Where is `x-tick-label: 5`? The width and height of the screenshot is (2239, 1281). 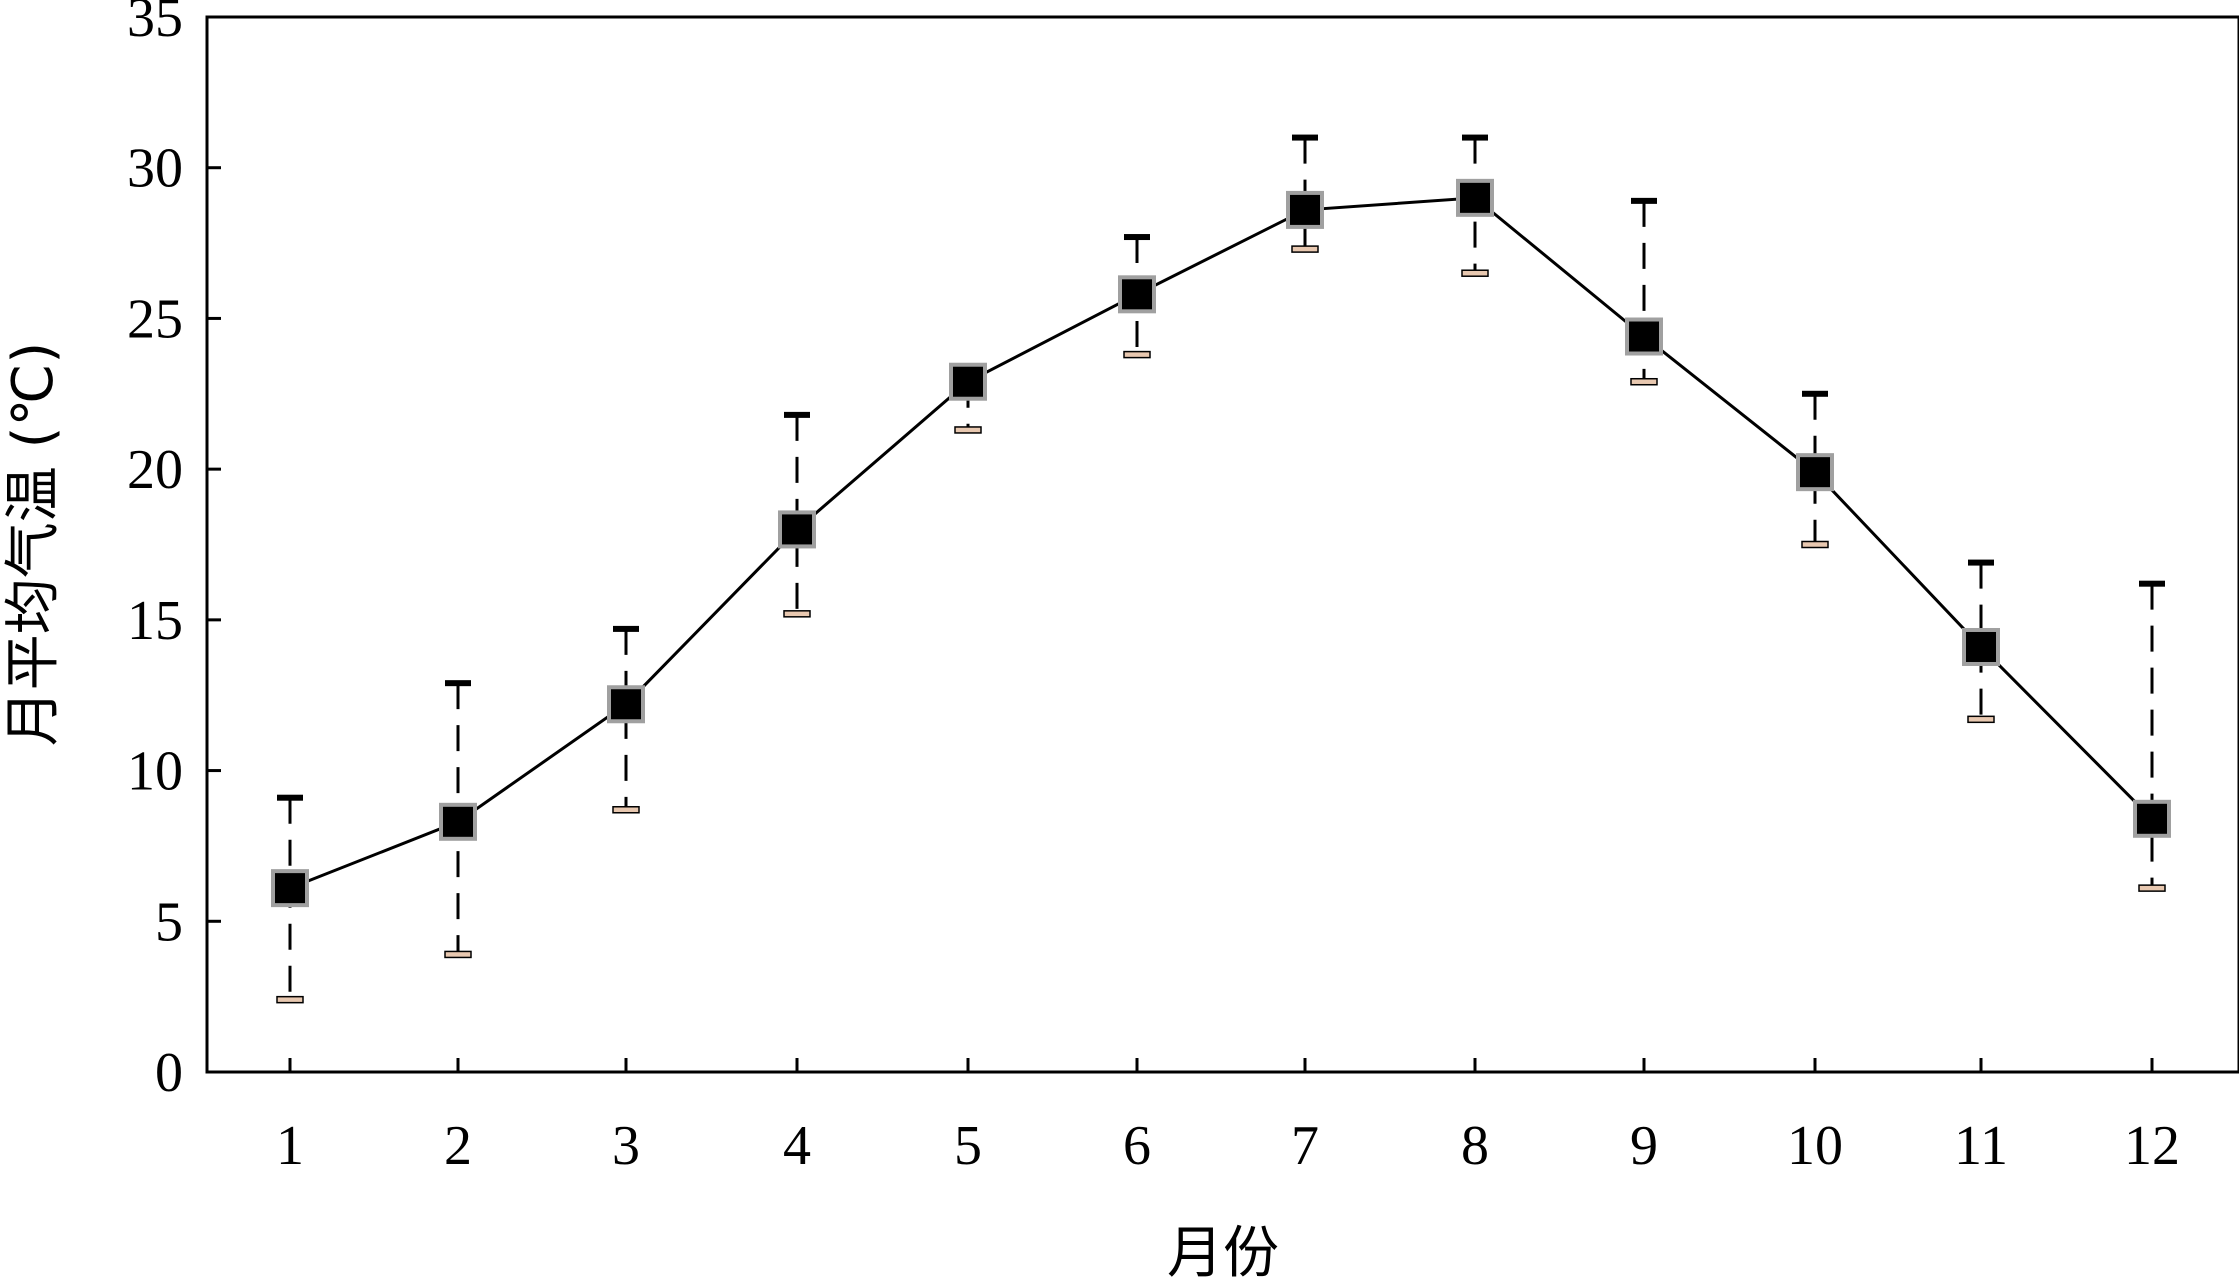 x-tick-label: 5 is located at coordinates (968, 1146).